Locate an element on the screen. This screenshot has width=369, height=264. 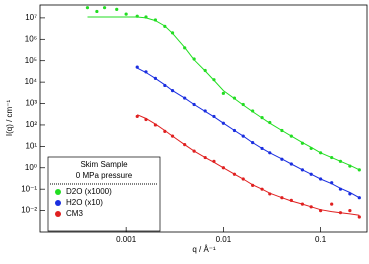
x-tick-label: 0.01 is located at coordinates (224, 239).